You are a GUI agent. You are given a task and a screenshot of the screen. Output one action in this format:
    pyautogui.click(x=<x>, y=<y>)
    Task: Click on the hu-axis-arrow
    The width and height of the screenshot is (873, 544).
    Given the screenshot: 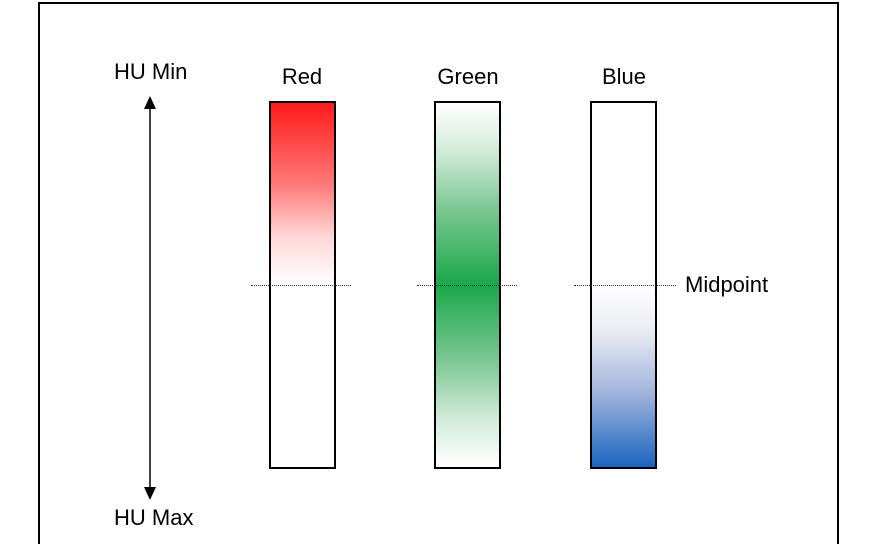 What is the action you would take?
    pyautogui.click(x=150, y=298)
    